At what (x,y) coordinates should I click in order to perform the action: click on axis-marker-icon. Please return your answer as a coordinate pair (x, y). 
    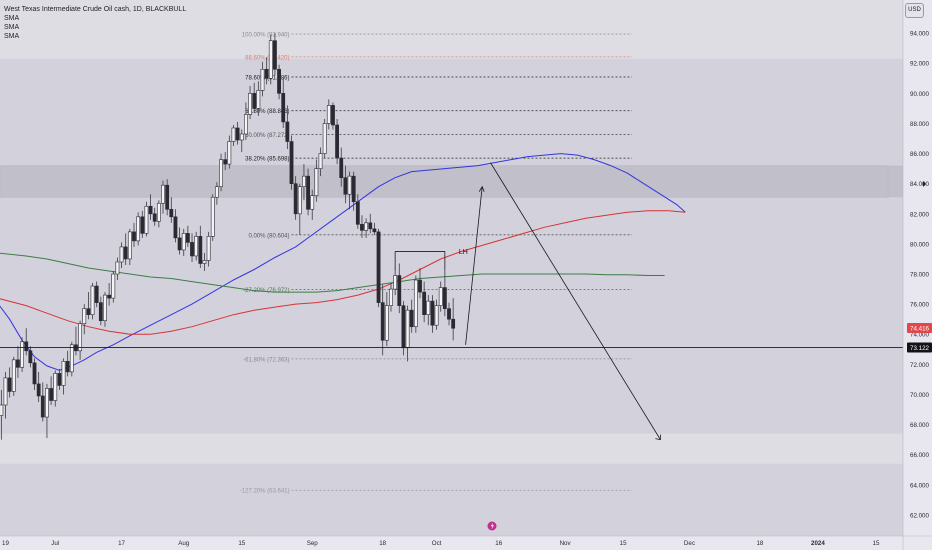
    Looking at the image, I should click on (924, 184).